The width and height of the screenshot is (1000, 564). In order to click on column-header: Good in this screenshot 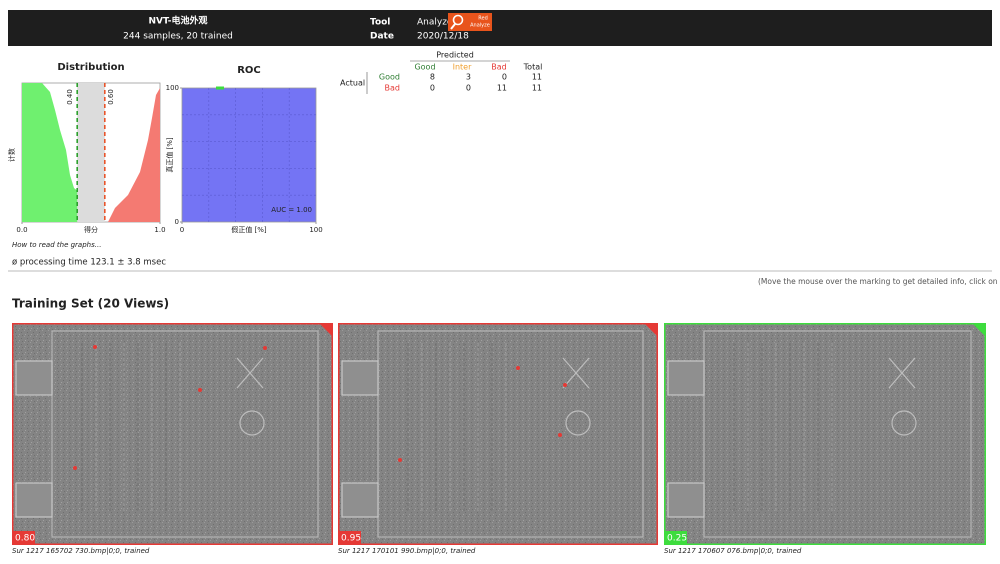, I will do `click(424, 67)`.